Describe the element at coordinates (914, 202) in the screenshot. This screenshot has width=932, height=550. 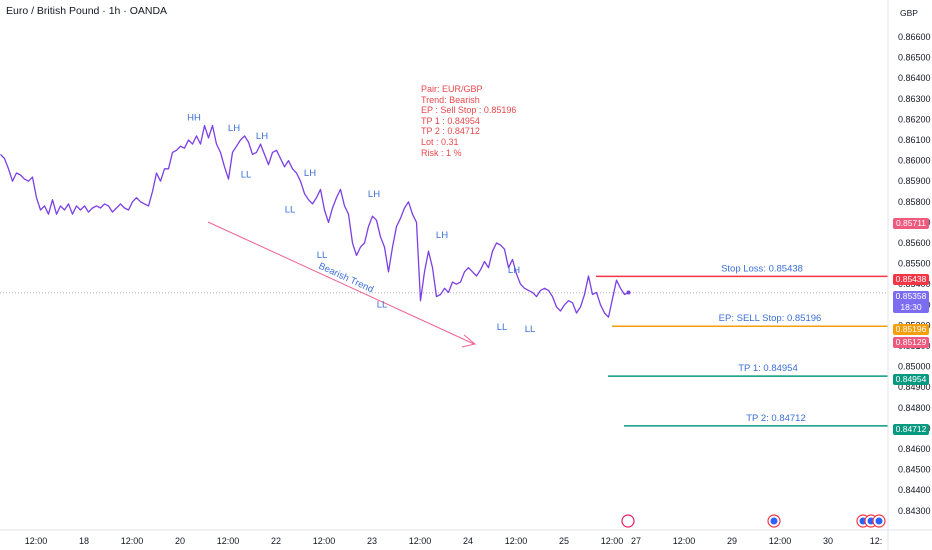
I see `y-tick-label: 0.85800` at that location.